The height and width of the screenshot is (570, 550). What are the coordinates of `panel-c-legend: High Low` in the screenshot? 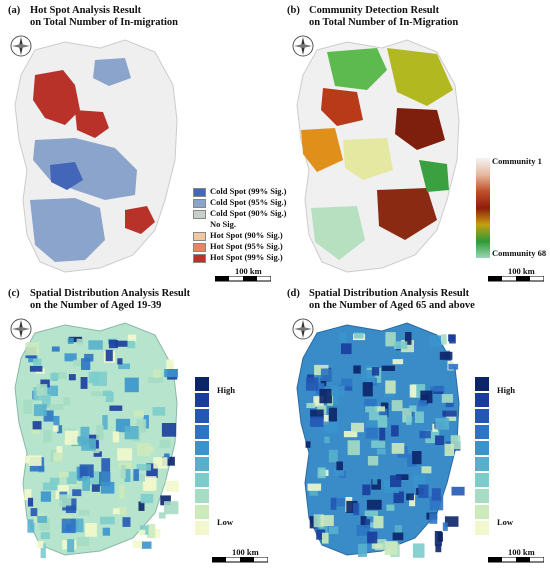 It's located at (225, 462).